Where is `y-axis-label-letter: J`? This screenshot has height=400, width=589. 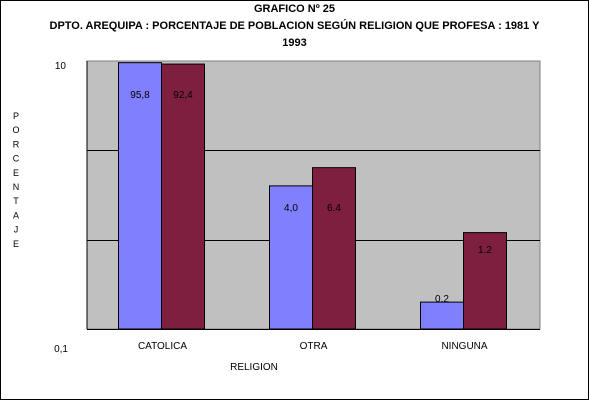
y-axis-label-letter: J is located at coordinates (16, 230).